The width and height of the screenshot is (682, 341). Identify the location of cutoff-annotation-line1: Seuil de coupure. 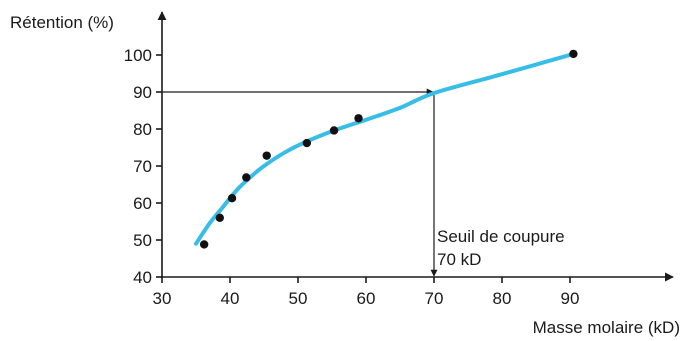
(501, 236).